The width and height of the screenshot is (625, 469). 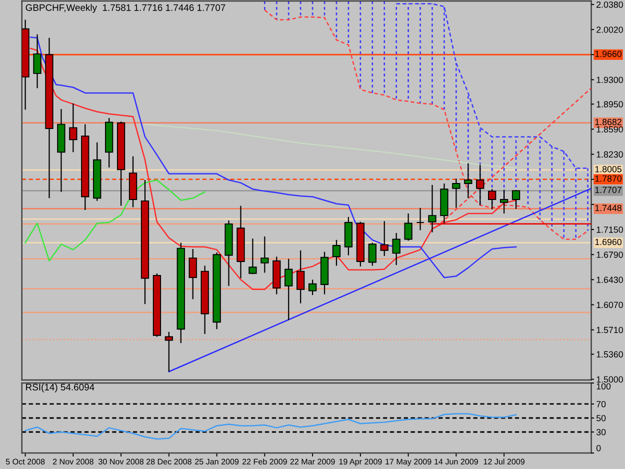 I want to click on chart-title: RSI(14) 54.6094, so click(x=60, y=388).